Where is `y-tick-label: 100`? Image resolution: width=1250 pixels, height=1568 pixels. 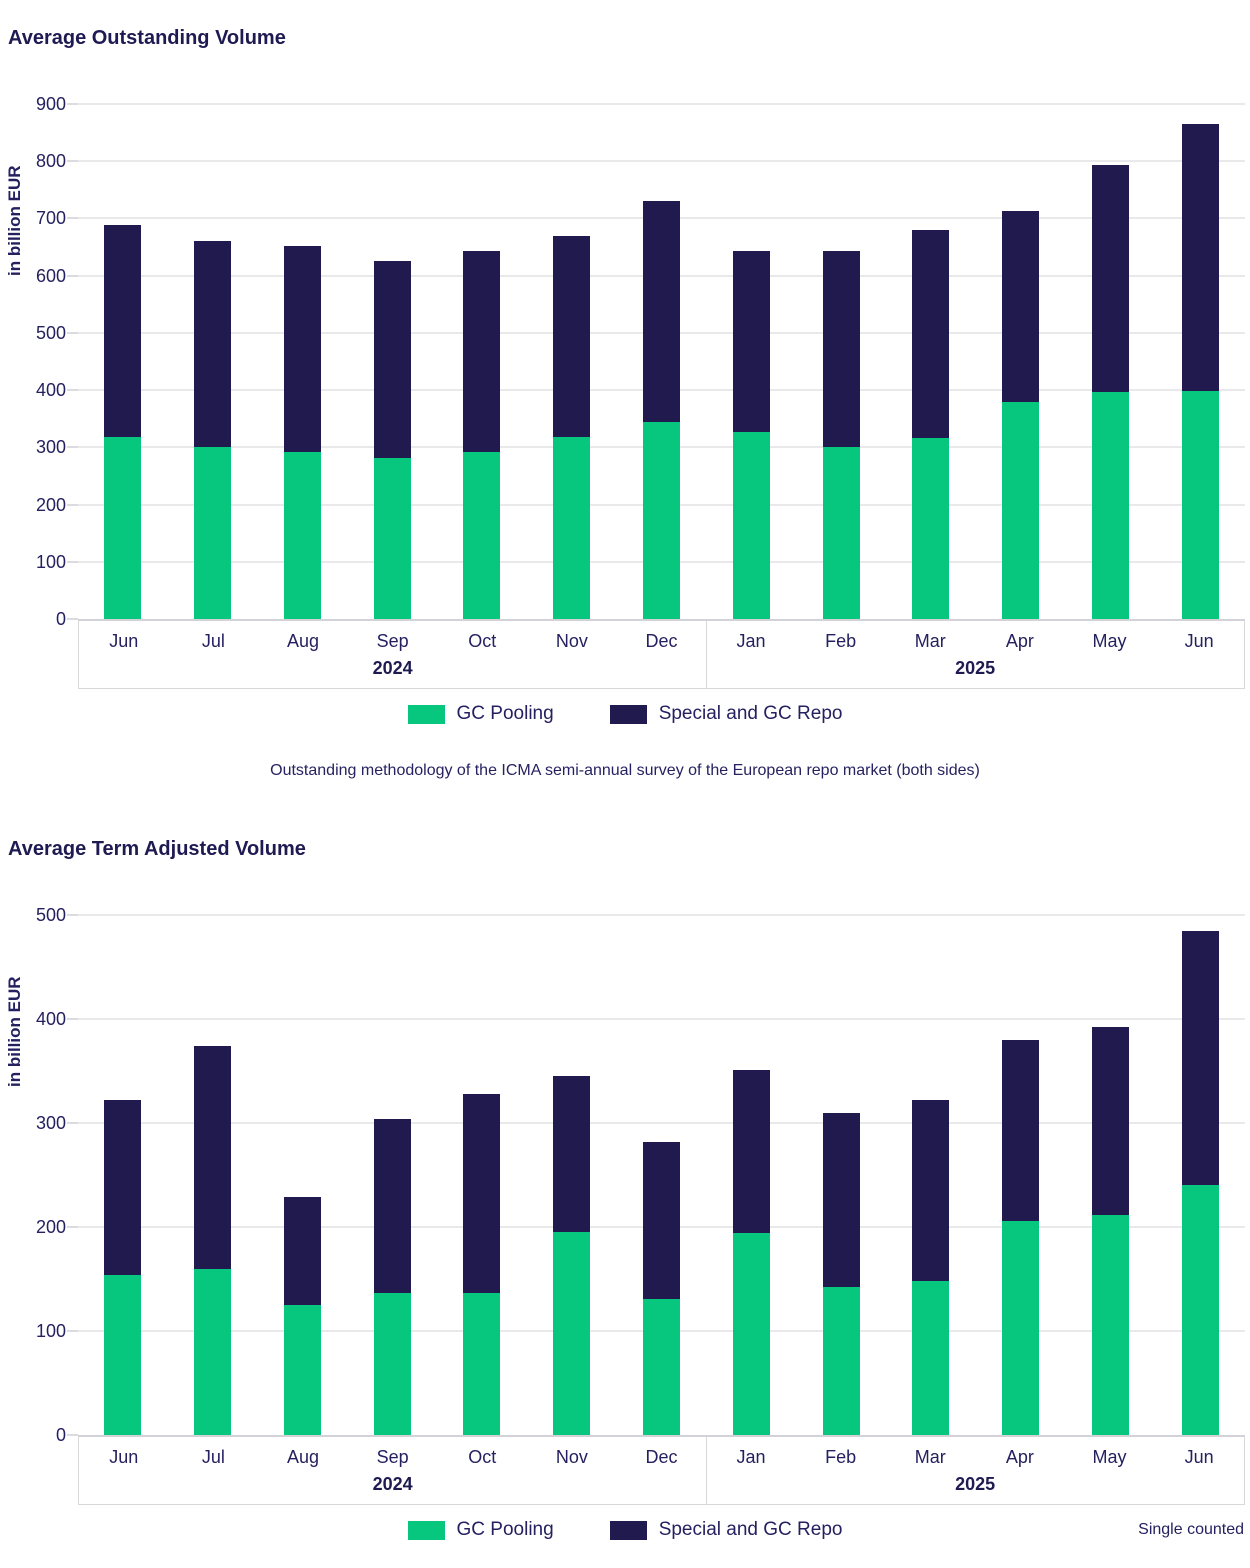 y-tick-label: 100 is located at coordinates (50, 561).